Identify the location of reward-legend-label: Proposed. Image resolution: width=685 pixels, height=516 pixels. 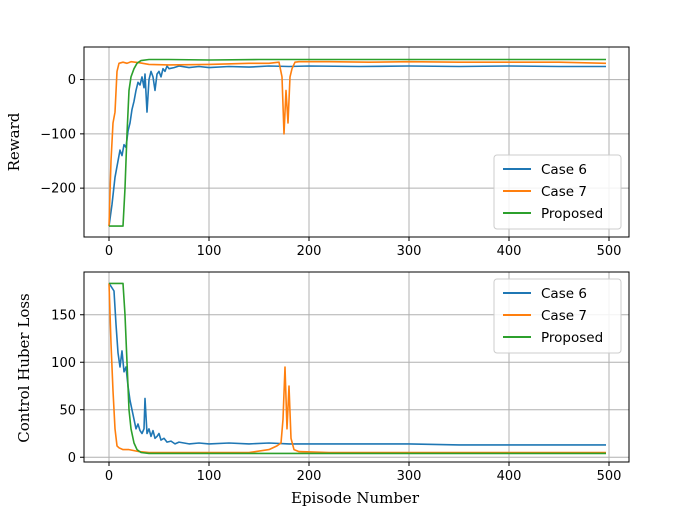
(572, 214).